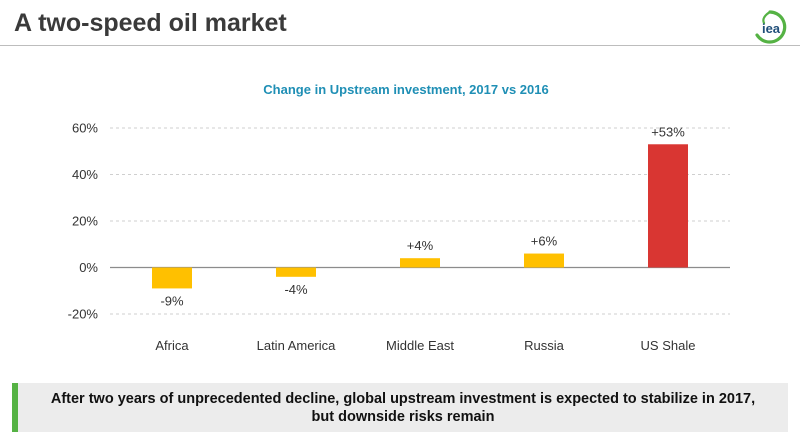  Describe the element at coordinates (85, 221) in the screenshot. I see `y-tick-label: 20%` at that location.